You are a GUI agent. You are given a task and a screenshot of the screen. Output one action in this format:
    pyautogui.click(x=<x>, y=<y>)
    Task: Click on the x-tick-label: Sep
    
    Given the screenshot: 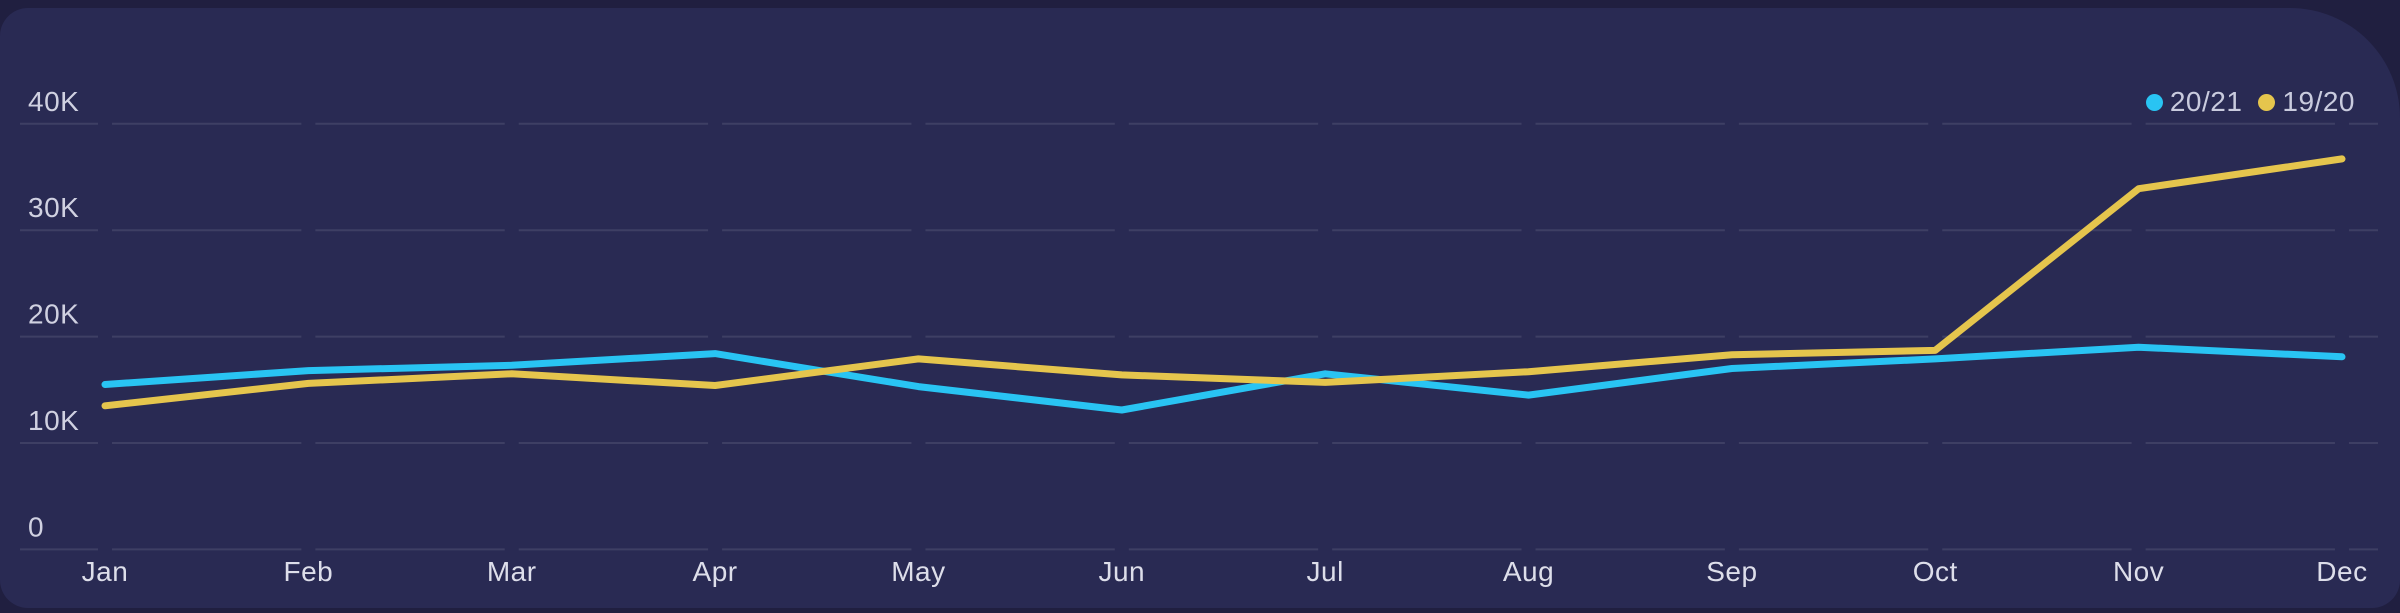 What is the action you would take?
    pyautogui.click(x=1731, y=571)
    